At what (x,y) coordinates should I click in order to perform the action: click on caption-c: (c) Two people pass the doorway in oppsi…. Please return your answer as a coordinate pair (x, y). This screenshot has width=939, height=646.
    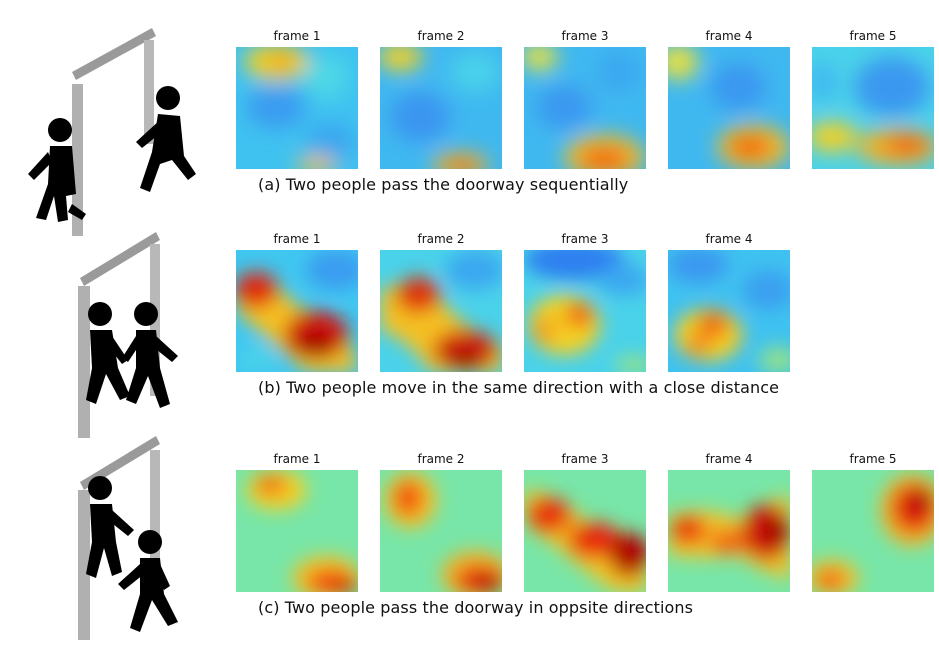
    Looking at the image, I should click on (476, 607).